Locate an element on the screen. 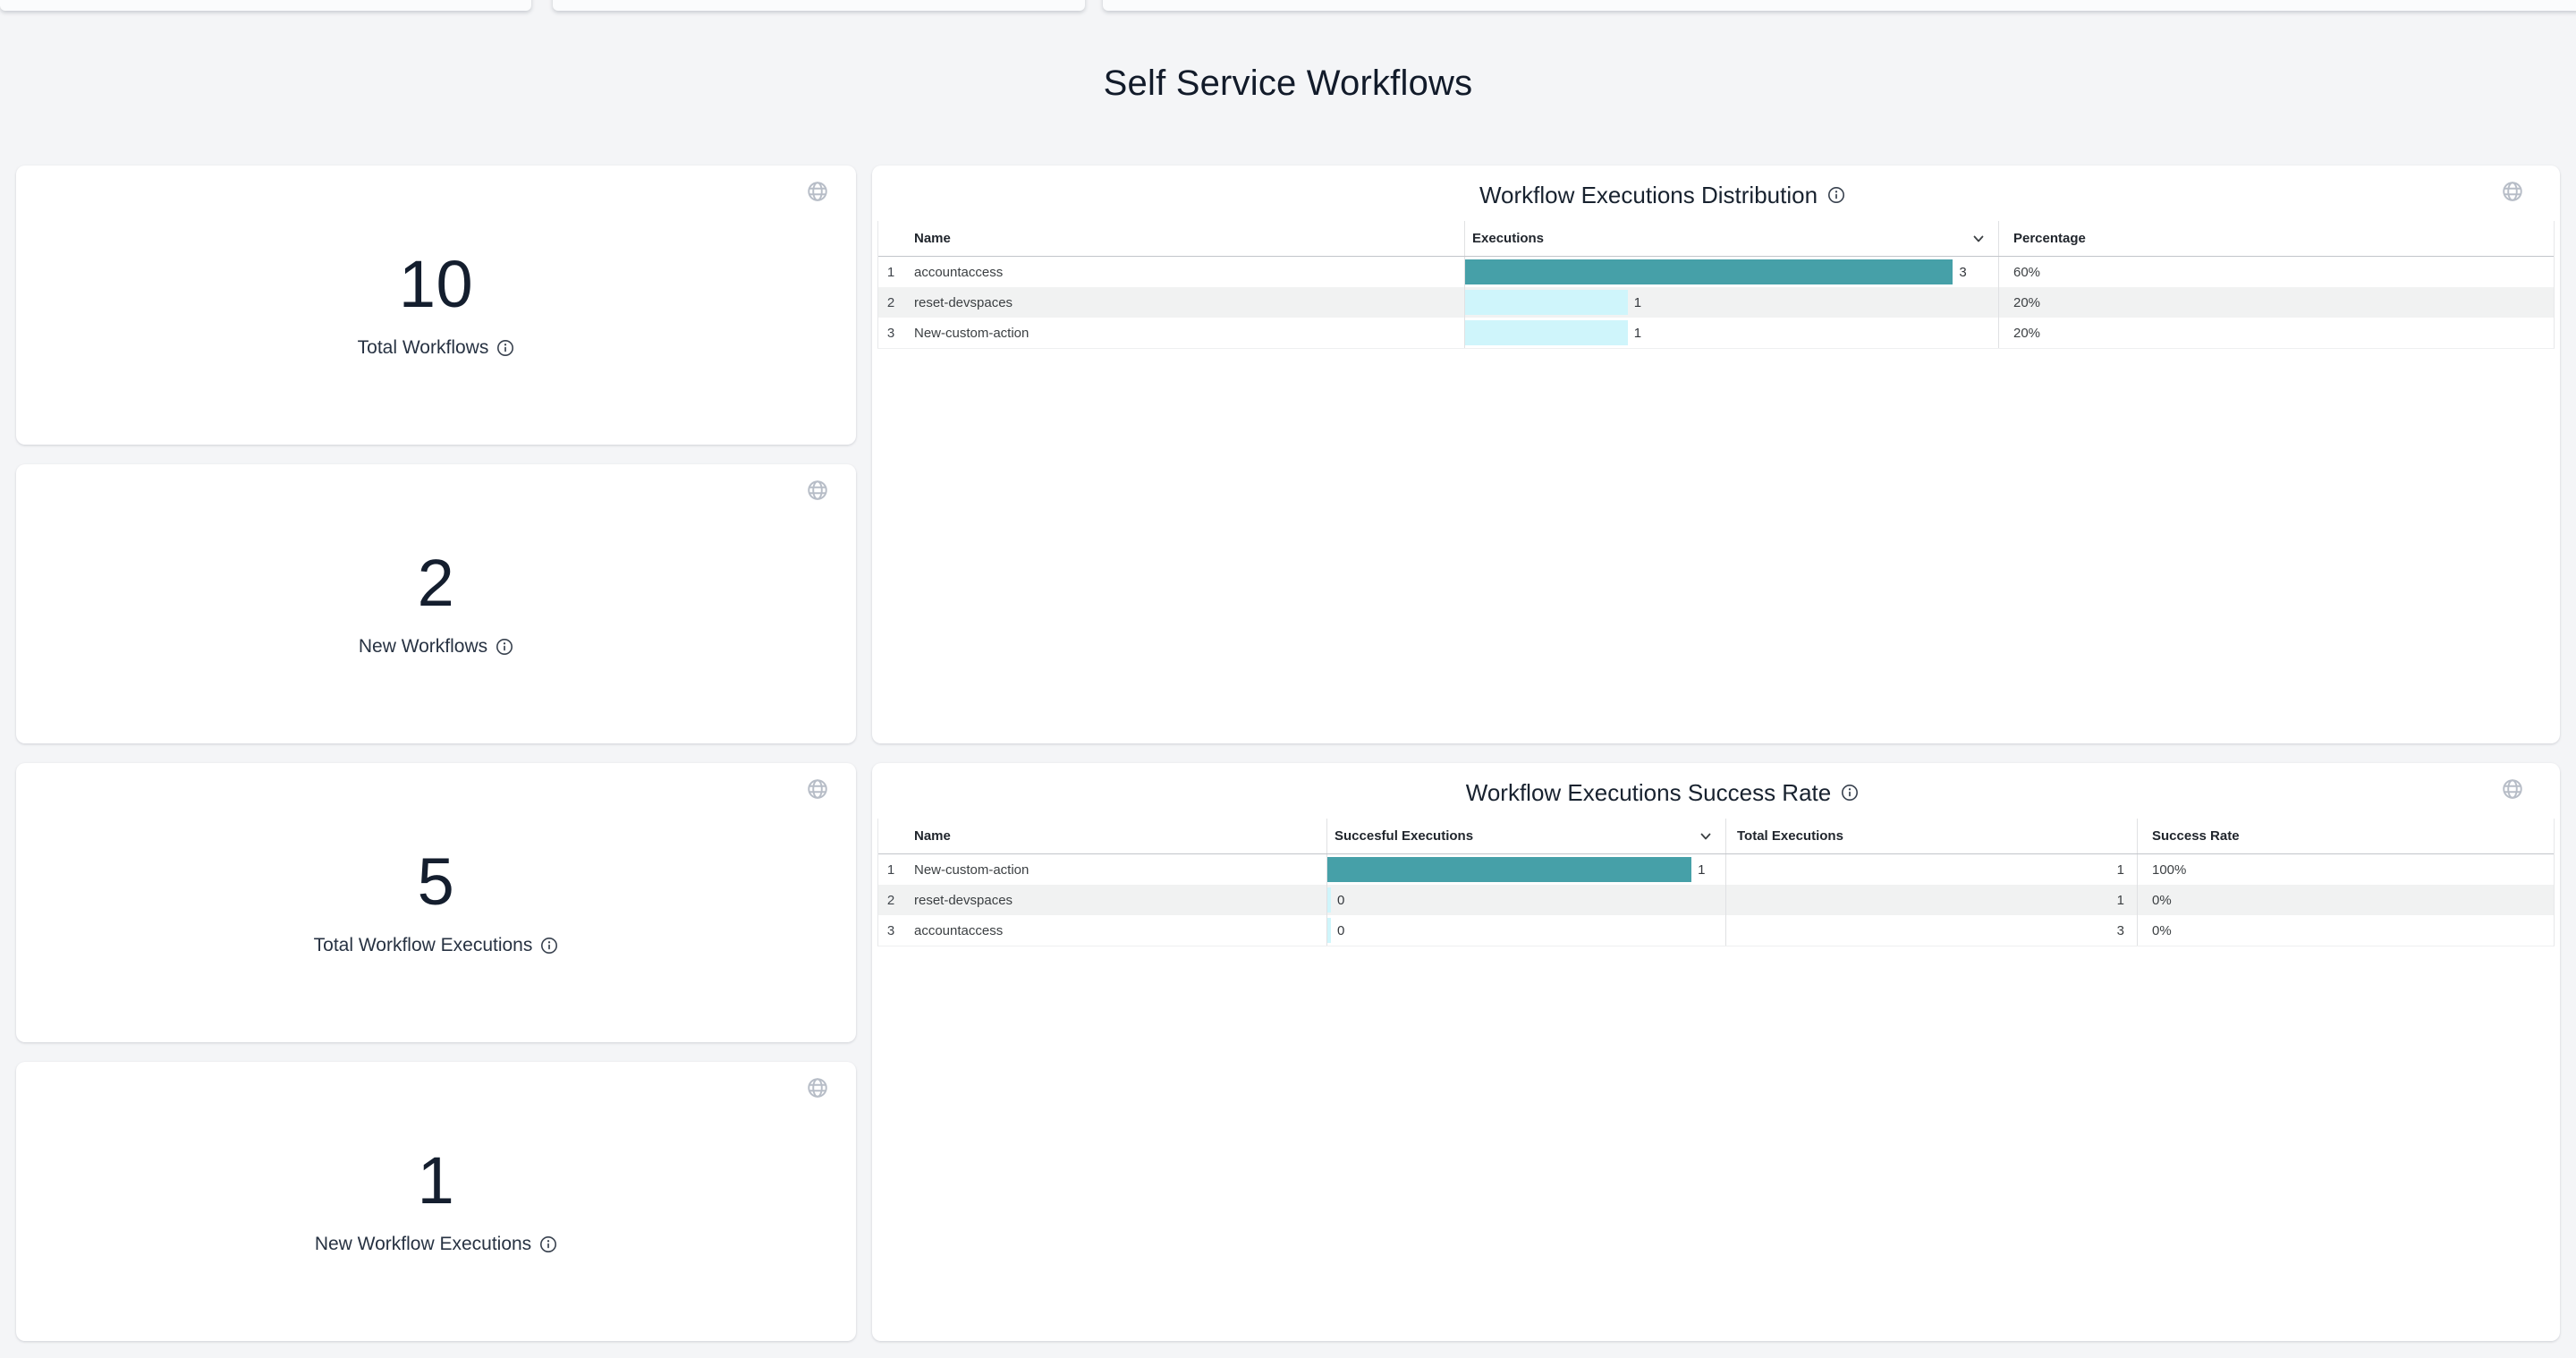 The width and height of the screenshot is (2576, 1358). table-row: 1 accountaccess 3 60% is located at coordinates (1716, 272).